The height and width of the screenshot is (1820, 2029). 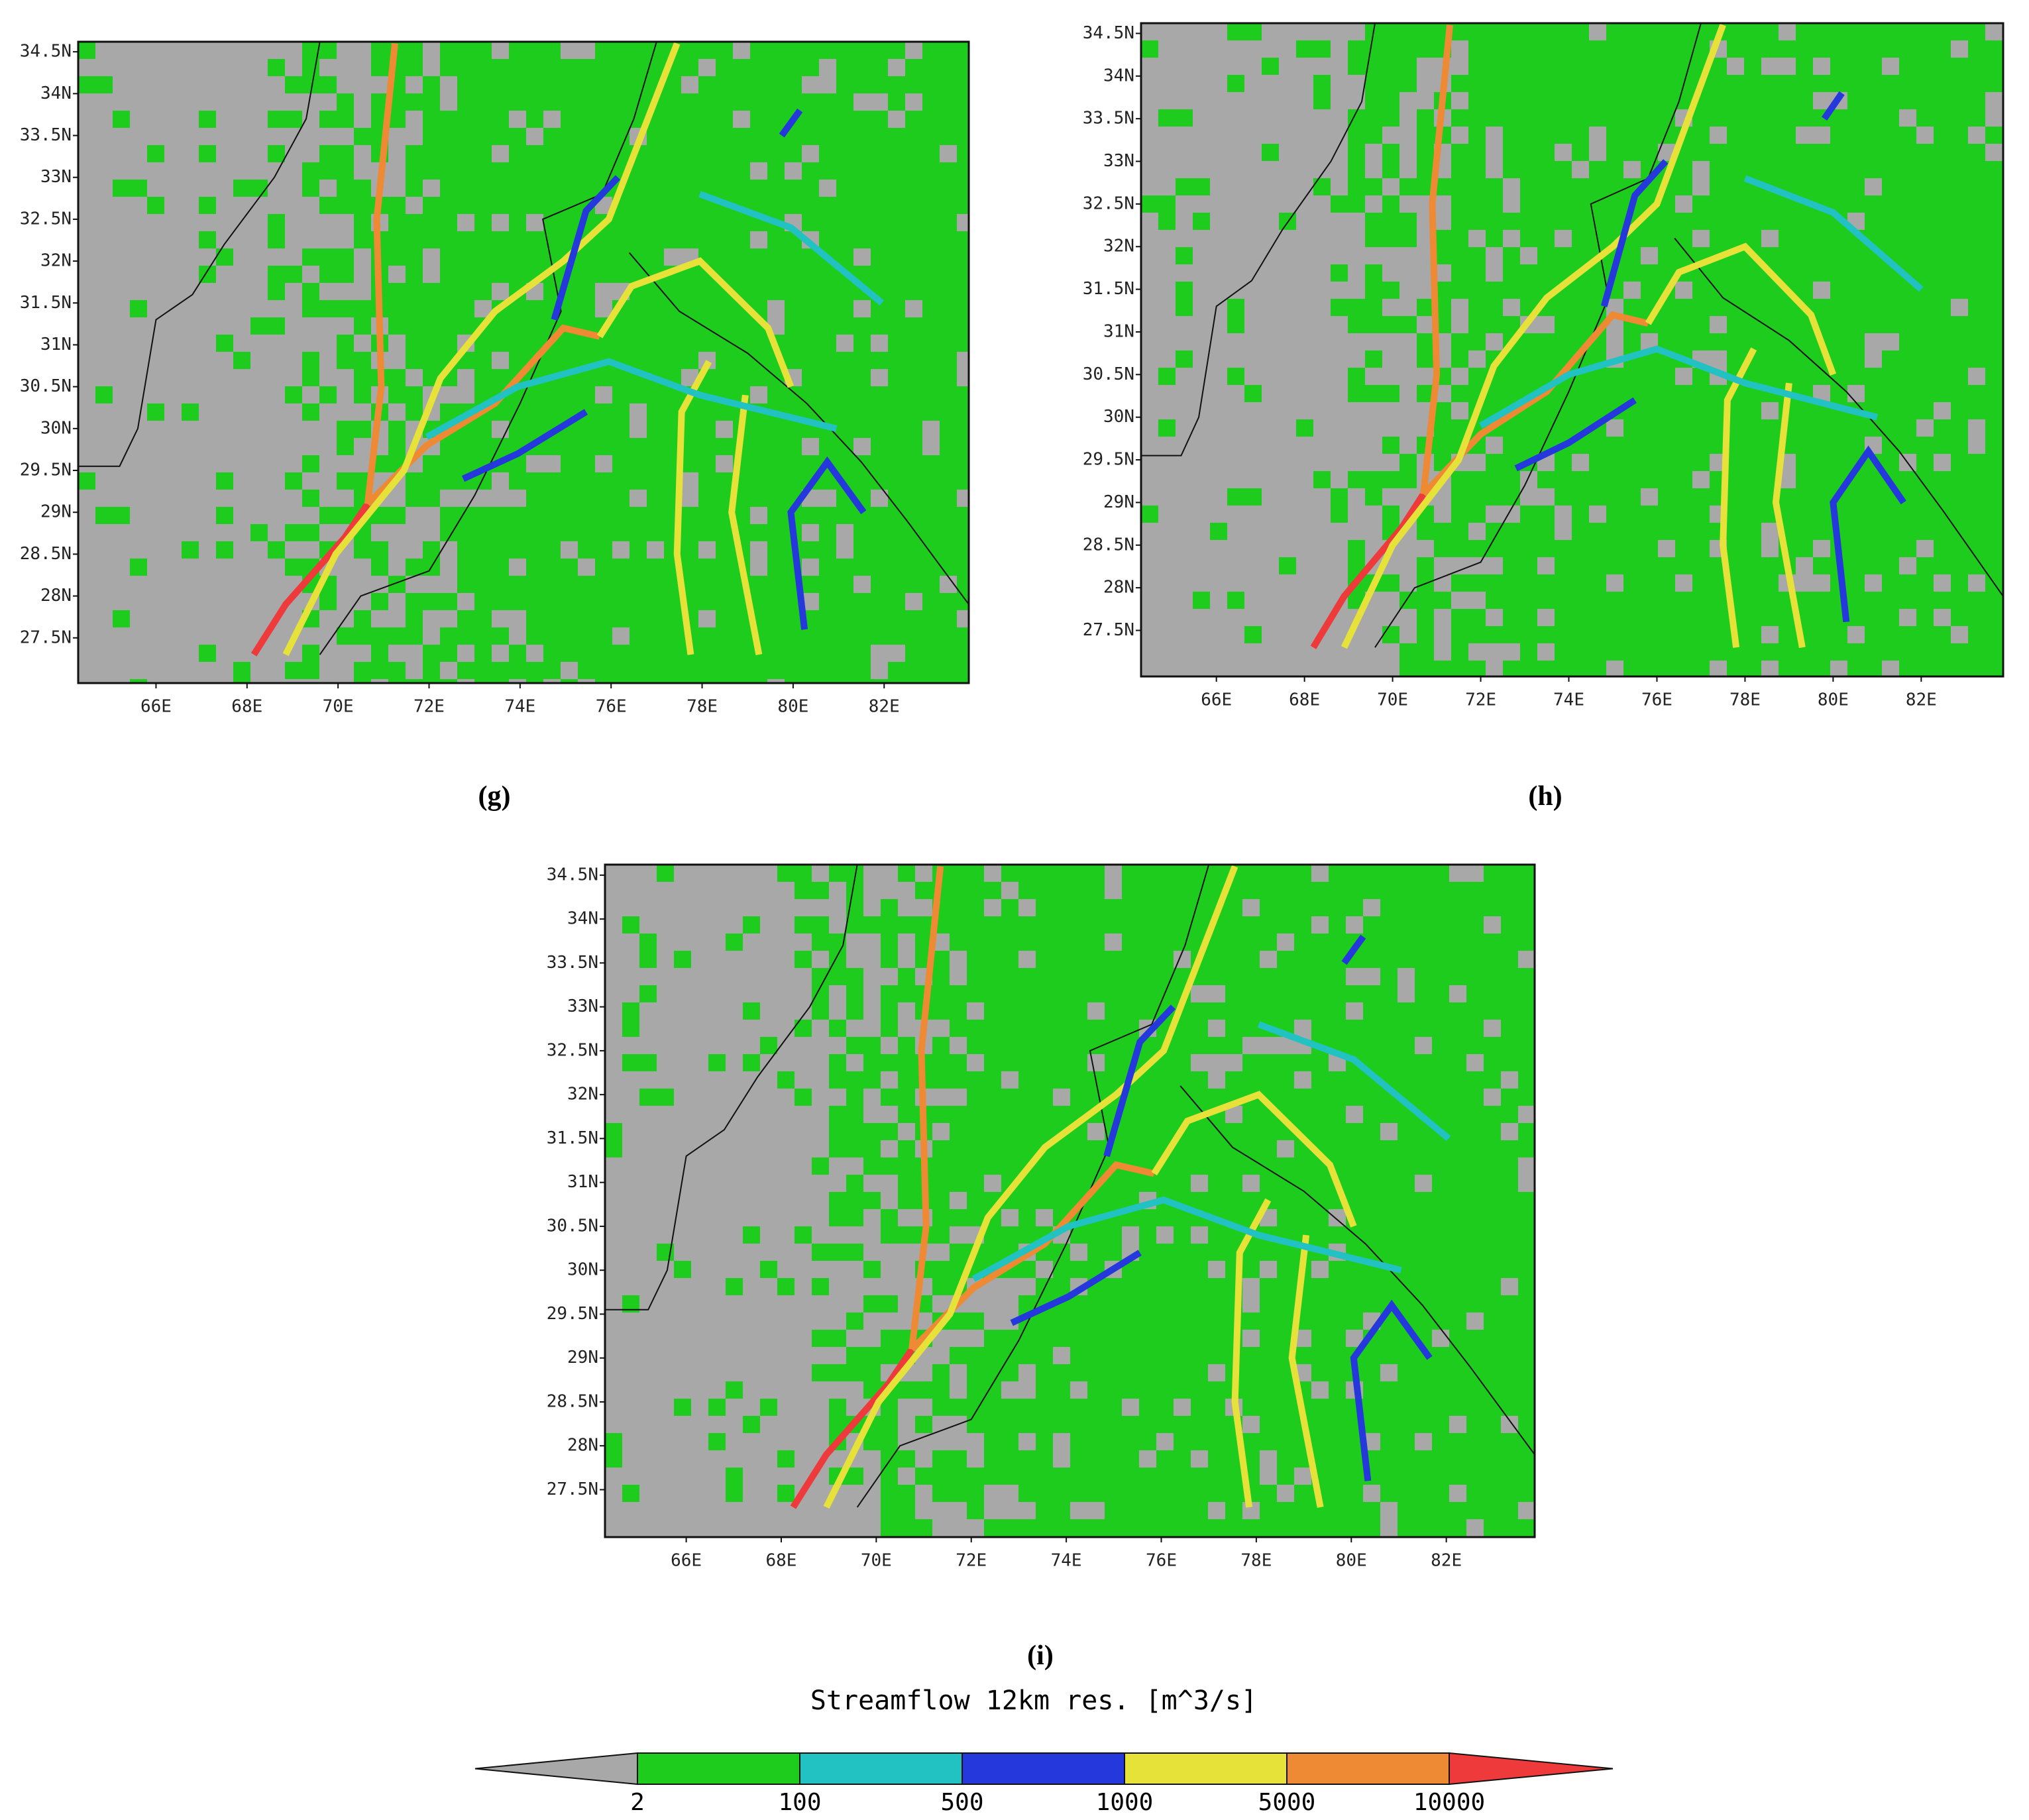 What do you see at coordinates (46, 386) in the screenshot?
I see `lat-tick-label: 30.5N` at bounding box center [46, 386].